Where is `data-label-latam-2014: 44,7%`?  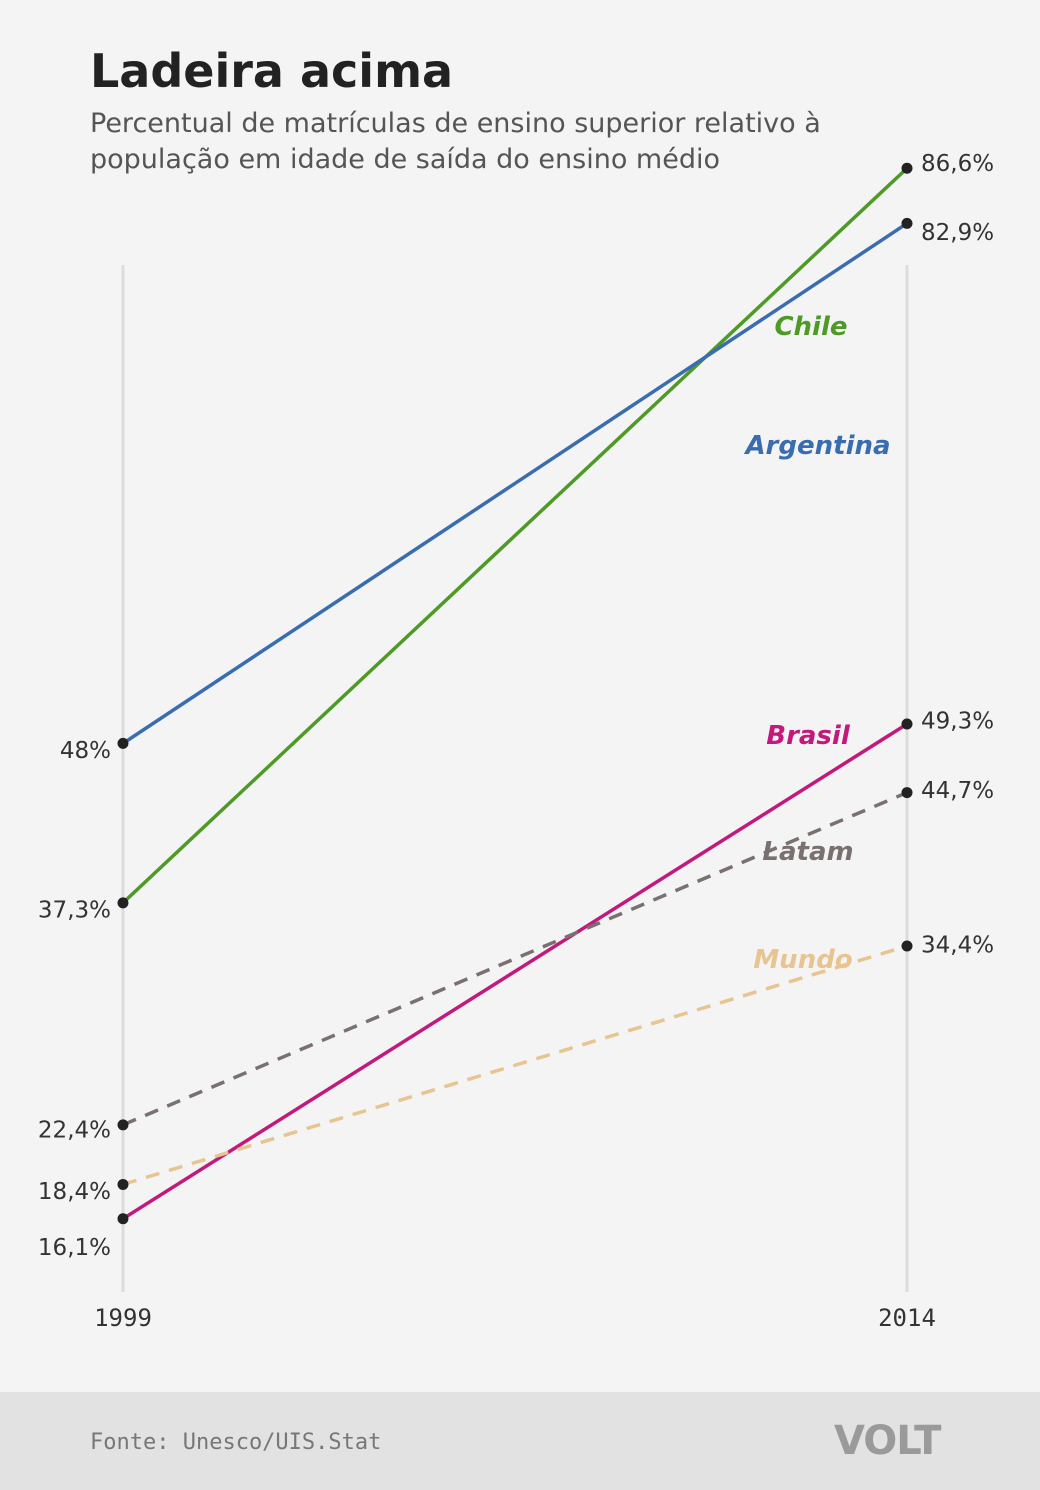
data-label-latam-2014: 44,7% is located at coordinates (957, 791).